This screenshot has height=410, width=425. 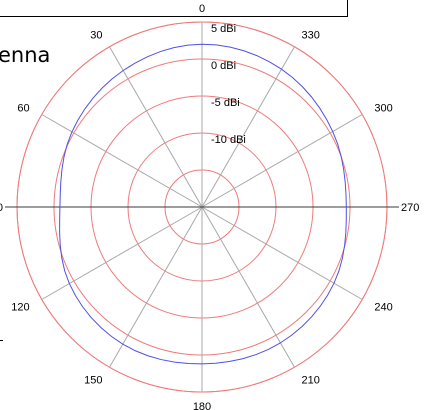 I want to click on angle-tick-label: 330, so click(x=311, y=36).